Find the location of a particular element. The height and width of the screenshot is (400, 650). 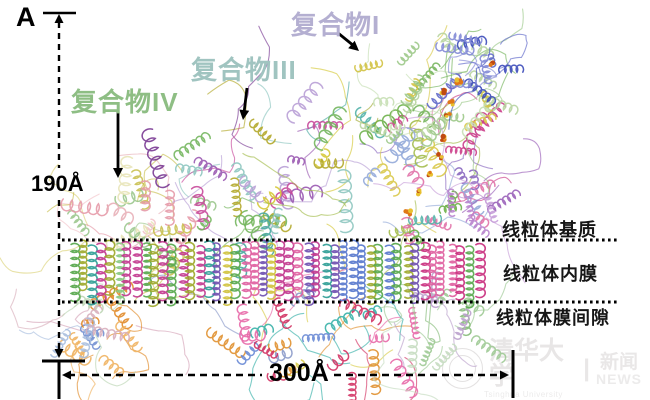

intermembrane-space-label: 线粒体膜间隙 is located at coordinates (553, 318).